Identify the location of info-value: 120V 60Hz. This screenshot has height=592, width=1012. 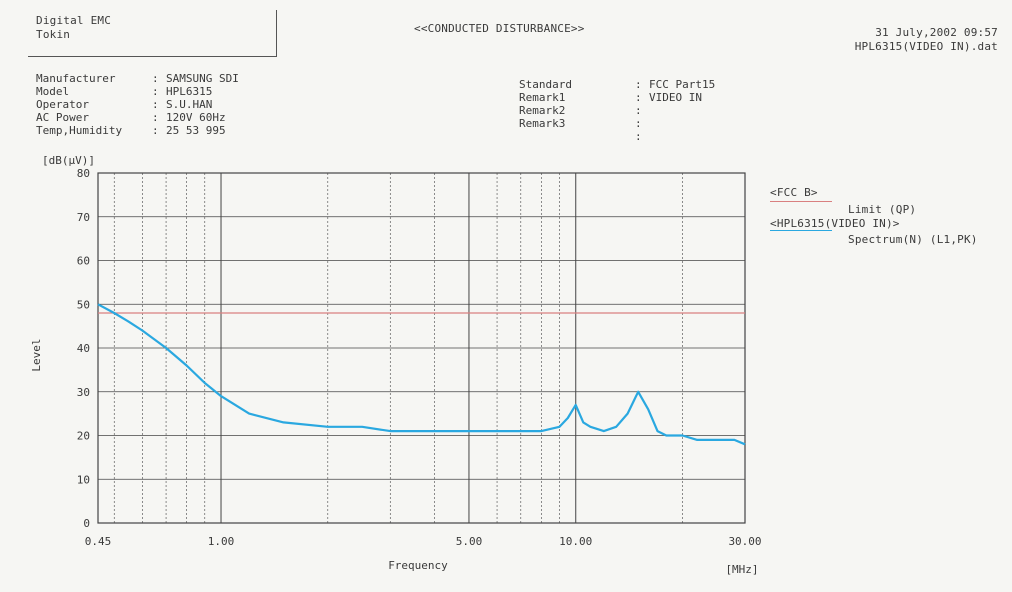
(196, 117).